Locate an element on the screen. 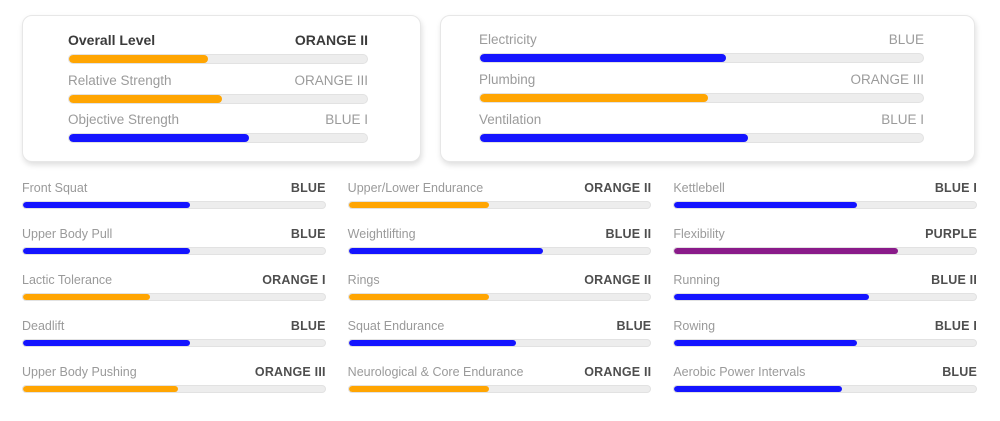  lactic-tolerance-meter: Lactic Tolerance ORANGE I is located at coordinates (174, 287).